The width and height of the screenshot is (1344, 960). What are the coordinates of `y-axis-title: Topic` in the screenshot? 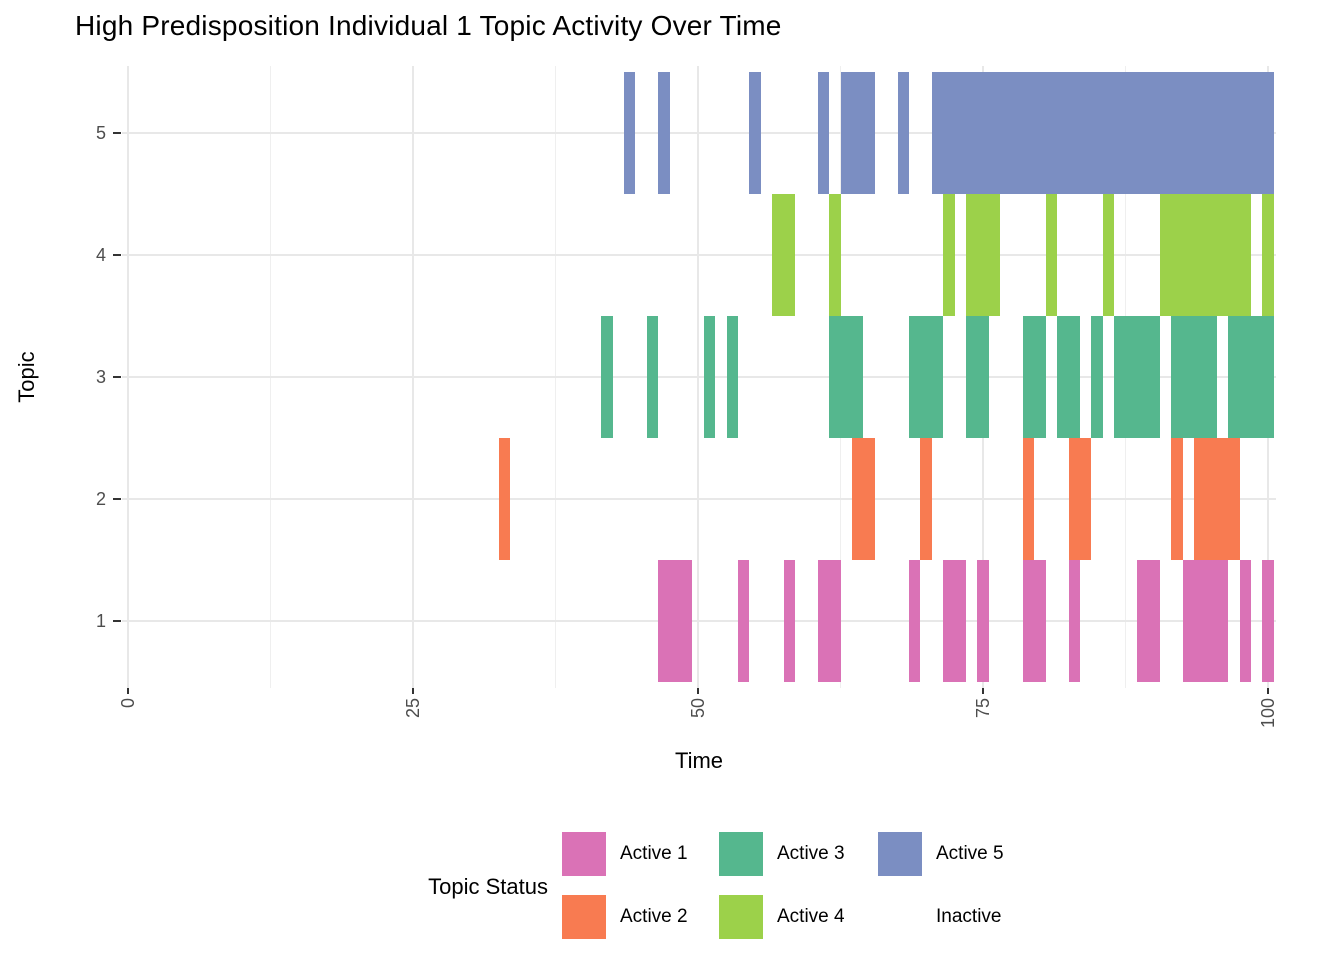 It's located at (26, 377).